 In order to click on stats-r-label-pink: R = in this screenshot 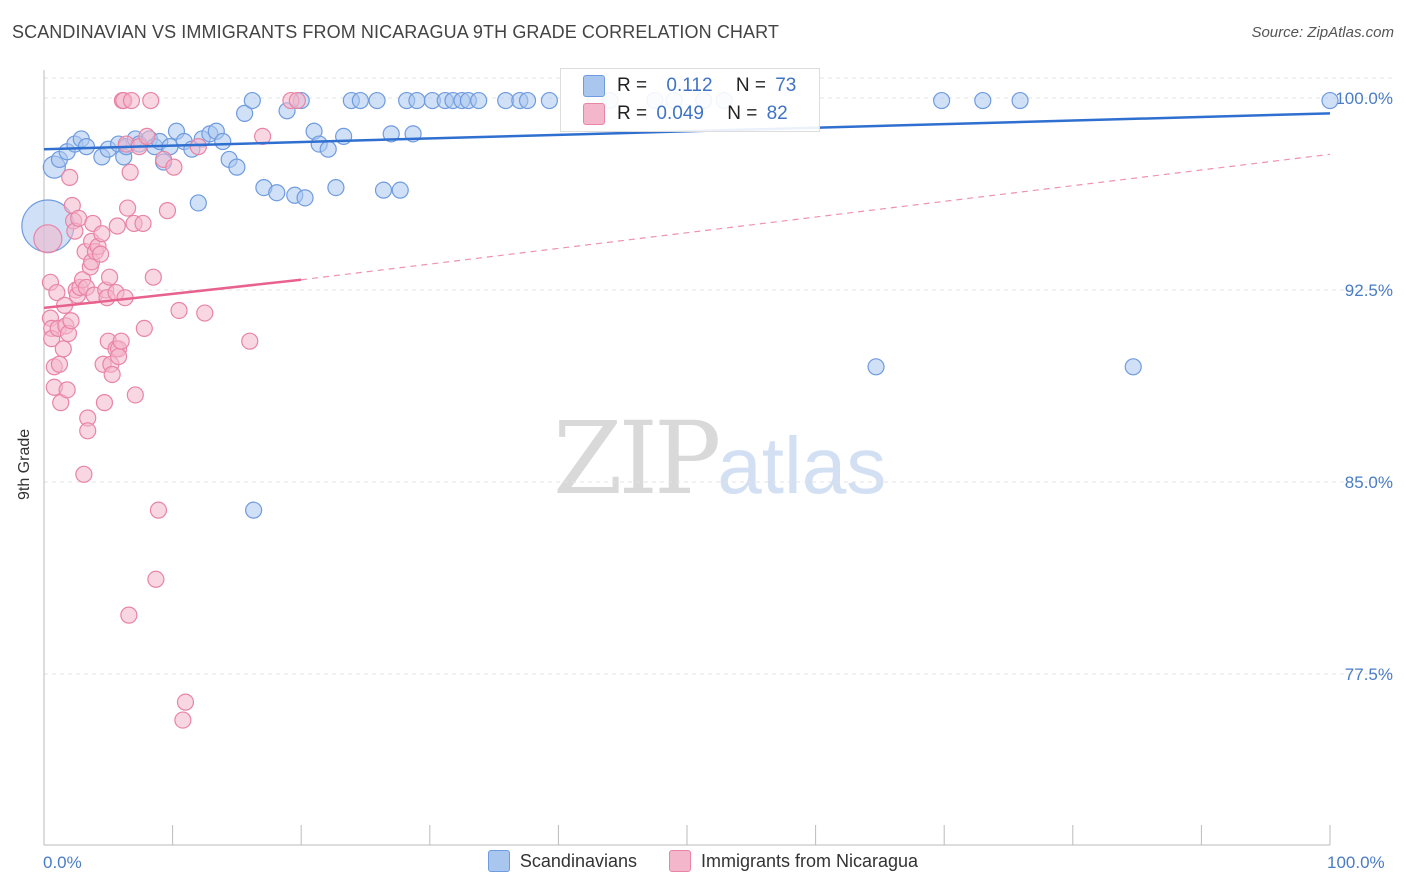, I will do `click(632, 113)`.